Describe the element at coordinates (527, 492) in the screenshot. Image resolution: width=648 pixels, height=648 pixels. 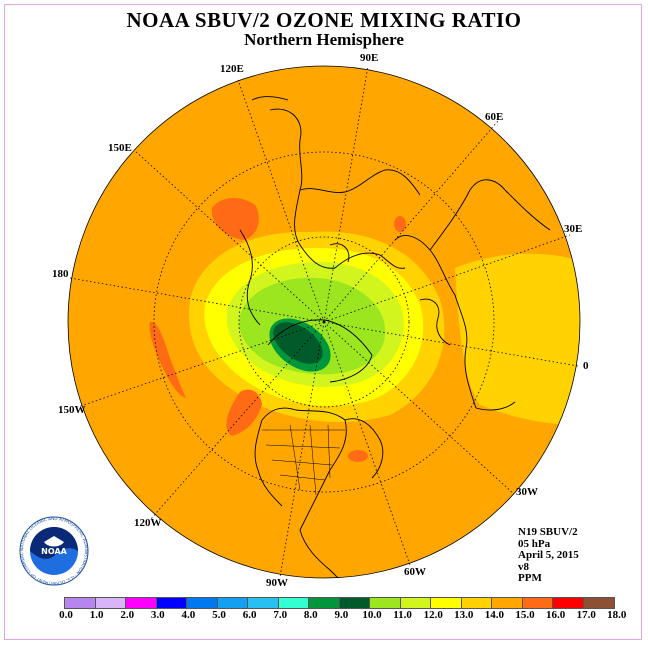
I see `lon-label-30w: 30W` at that location.